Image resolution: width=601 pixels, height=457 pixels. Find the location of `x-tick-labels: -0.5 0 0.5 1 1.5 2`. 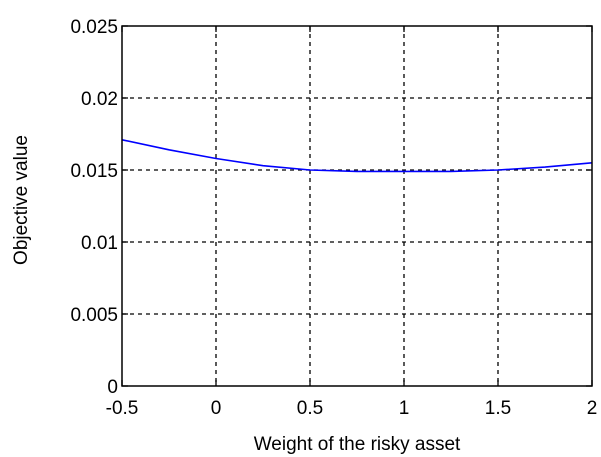

x-tick-labels: -0.5 0 0.5 1 1.5 2 is located at coordinates (352, 408).